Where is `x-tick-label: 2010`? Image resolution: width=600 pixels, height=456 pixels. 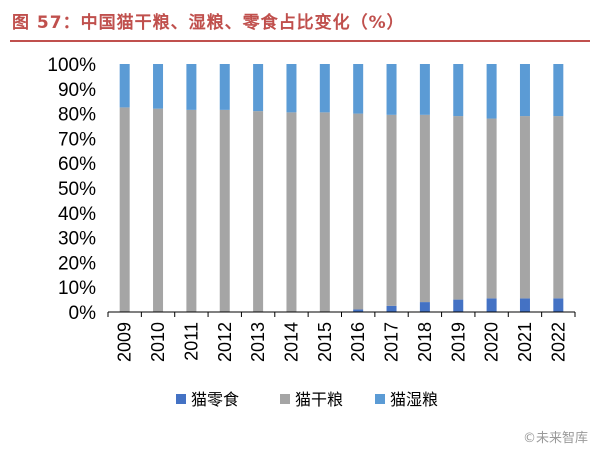 x-tick-label: 2010 is located at coordinates (158, 342).